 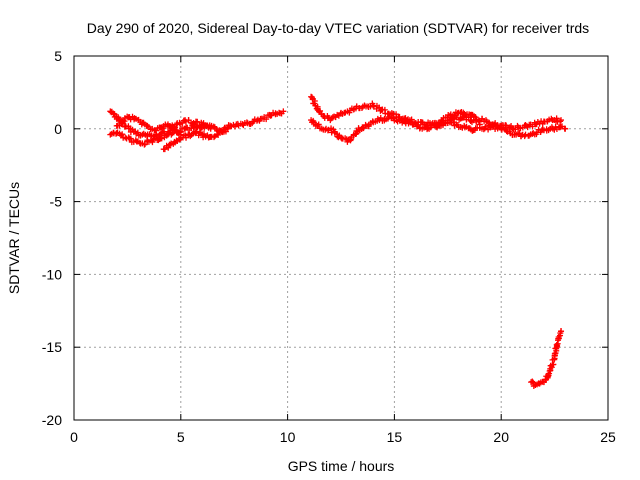 What do you see at coordinates (181, 437) in the screenshot?
I see `x-tick-label: 5` at bounding box center [181, 437].